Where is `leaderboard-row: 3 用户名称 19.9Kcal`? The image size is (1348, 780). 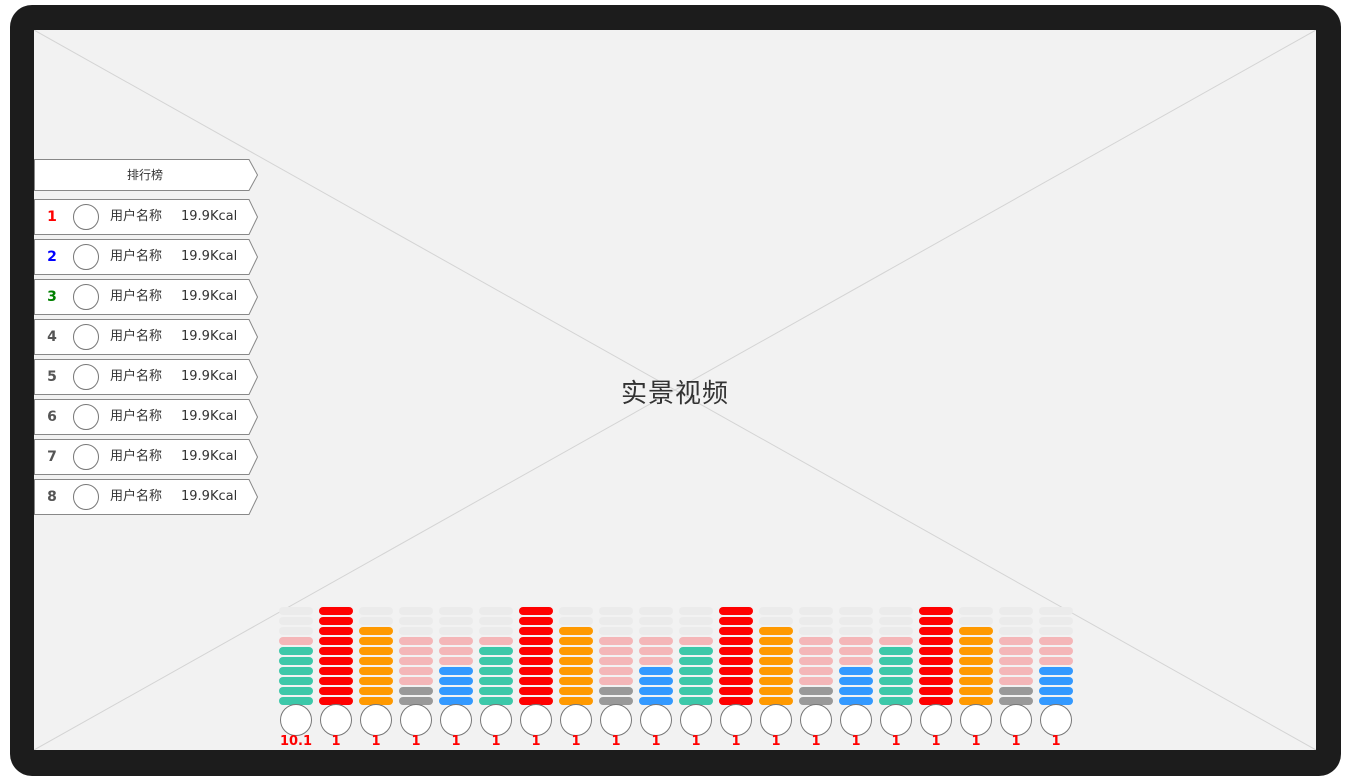
leaderboard-row: 3 用户名称 19.9Kcal is located at coordinates (146, 297).